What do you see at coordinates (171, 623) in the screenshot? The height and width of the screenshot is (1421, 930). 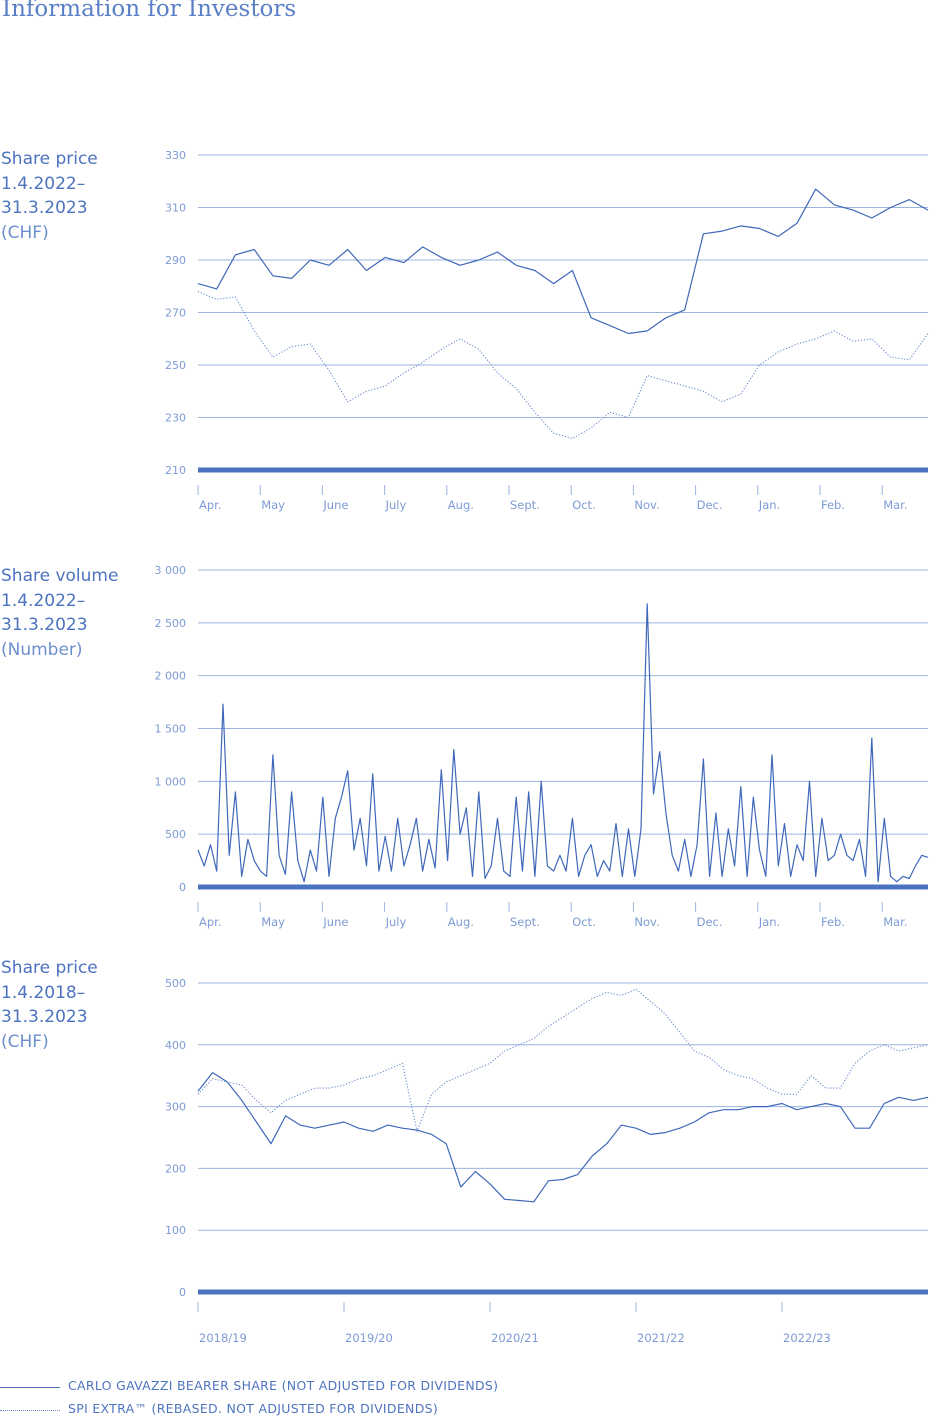 I see `chart2-y-tick-label: 2 500` at bounding box center [171, 623].